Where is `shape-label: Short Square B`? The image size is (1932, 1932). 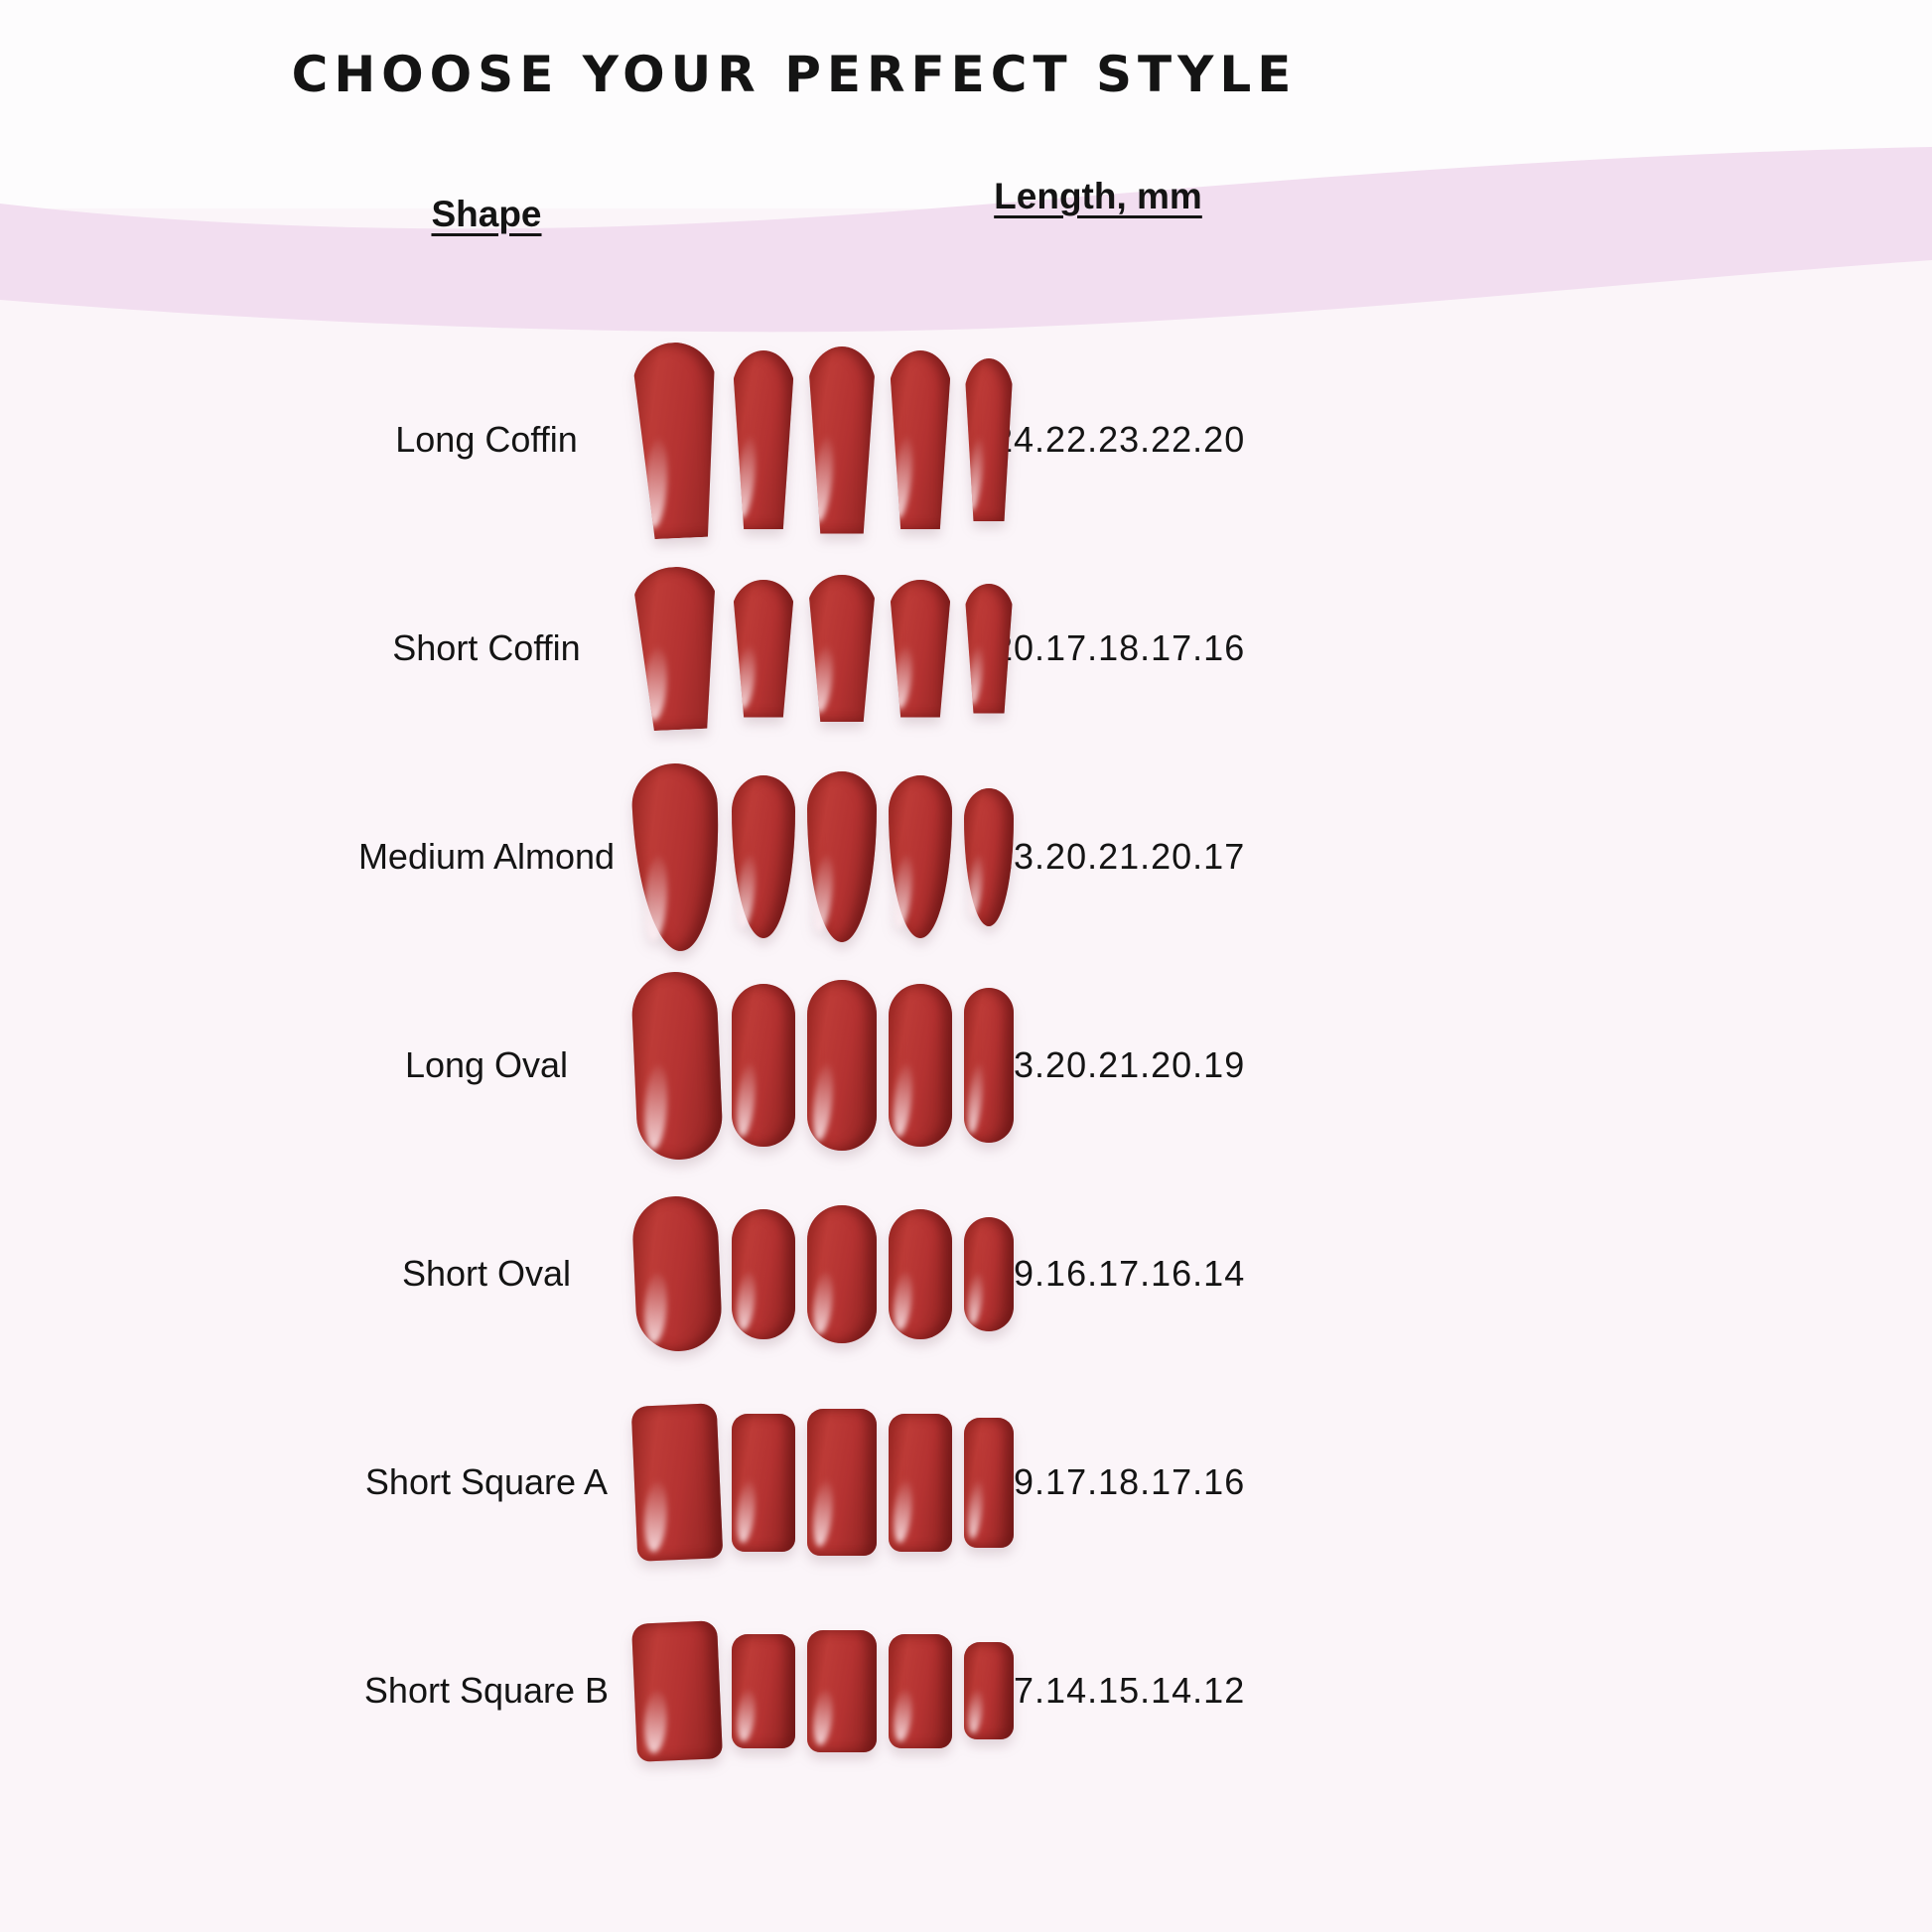 shape-label: Short Square B is located at coordinates (487, 1691).